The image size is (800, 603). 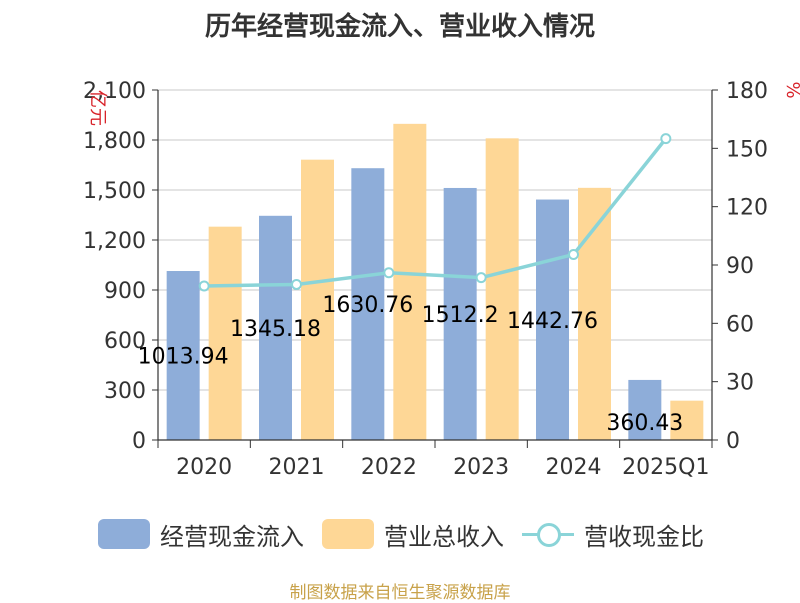 I want to click on left-tick-label: 300, so click(x=125, y=391).